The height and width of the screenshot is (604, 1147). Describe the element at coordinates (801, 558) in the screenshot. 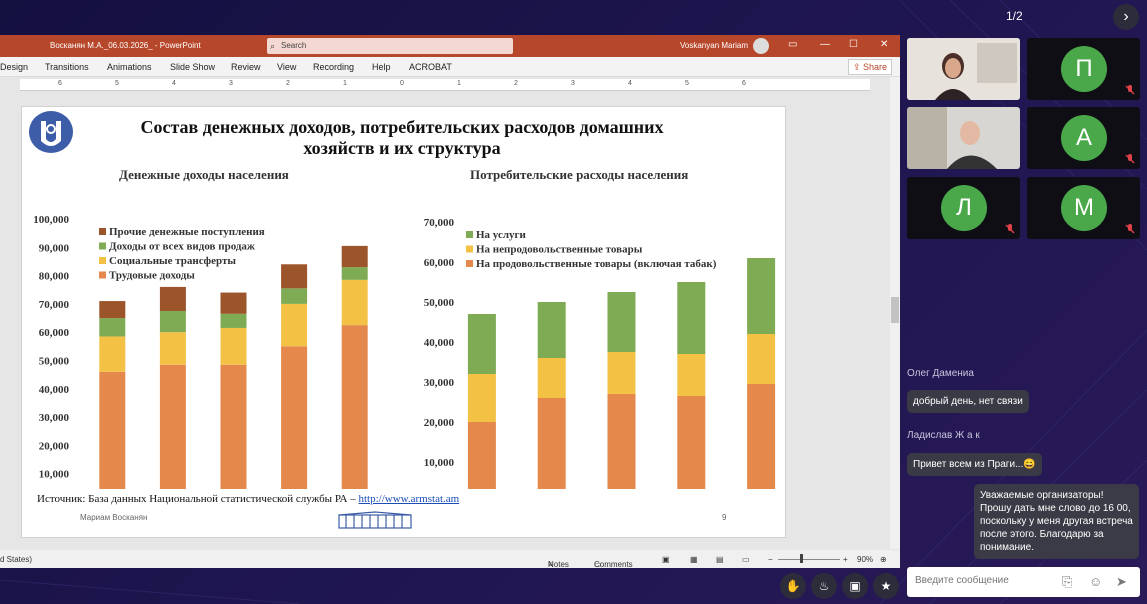

I see `zoom-slider-thumb` at that location.